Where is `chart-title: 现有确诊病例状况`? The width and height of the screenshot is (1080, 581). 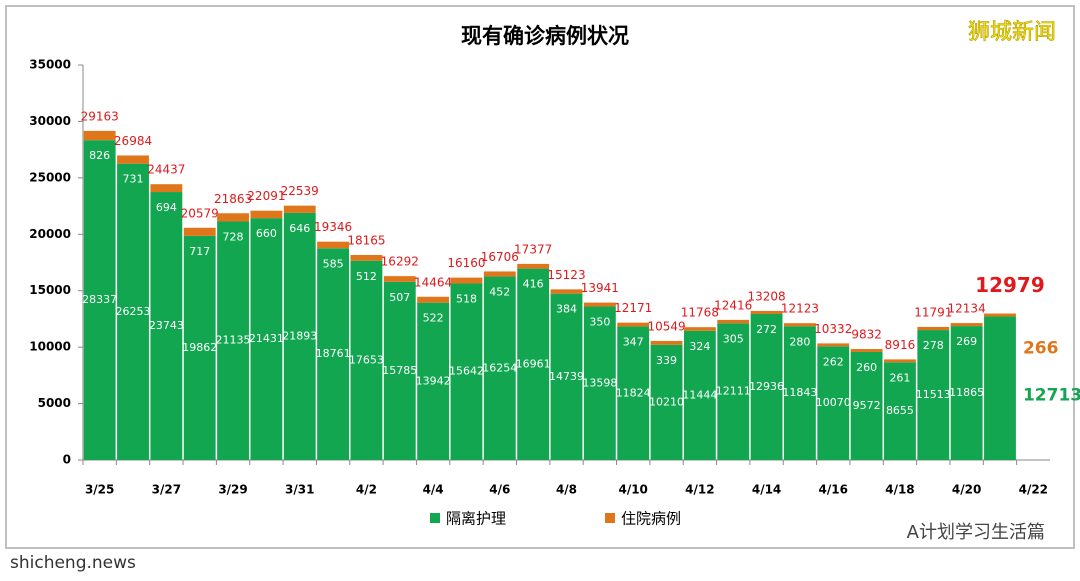 chart-title: 现有确诊病例状况 is located at coordinates (545, 36).